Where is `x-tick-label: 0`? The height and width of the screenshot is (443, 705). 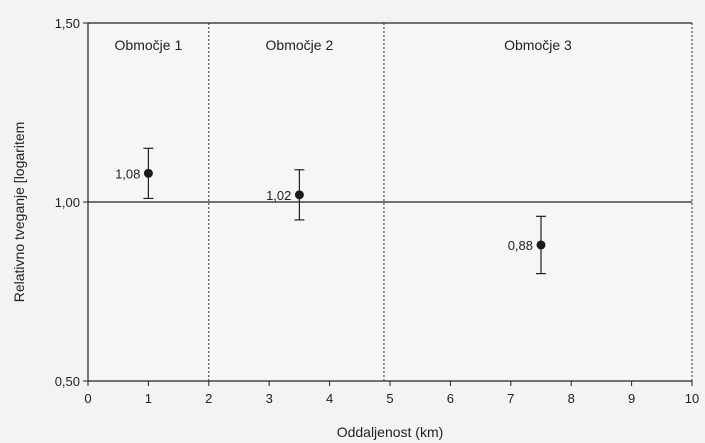
x-tick-label: 0 is located at coordinates (87, 398).